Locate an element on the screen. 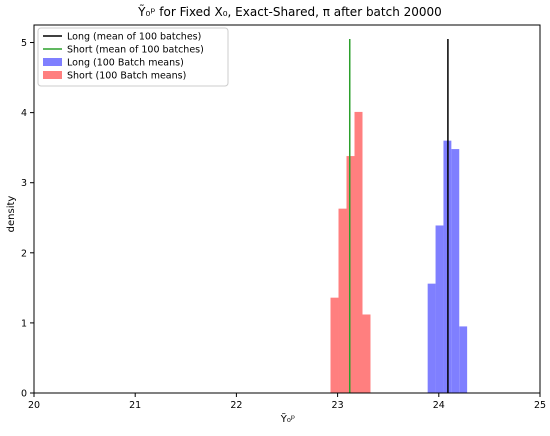 Image resolution: width=550 pixels, height=436 pixels. legend-label: Long (100 Batch means) is located at coordinates (125, 63).